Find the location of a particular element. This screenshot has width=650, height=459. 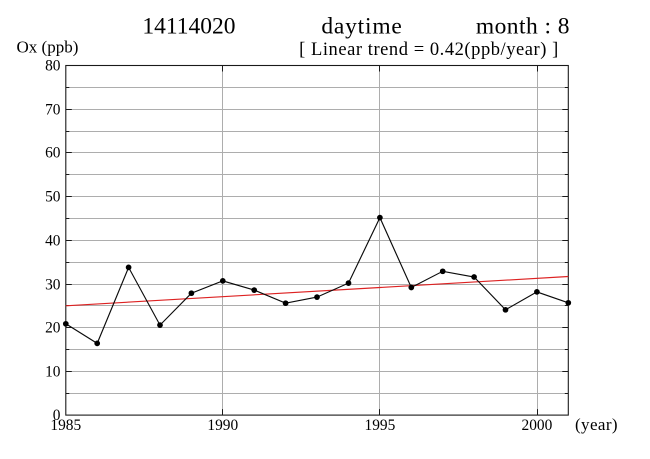

svg-text: 80 is located at coordinates (53, 65).